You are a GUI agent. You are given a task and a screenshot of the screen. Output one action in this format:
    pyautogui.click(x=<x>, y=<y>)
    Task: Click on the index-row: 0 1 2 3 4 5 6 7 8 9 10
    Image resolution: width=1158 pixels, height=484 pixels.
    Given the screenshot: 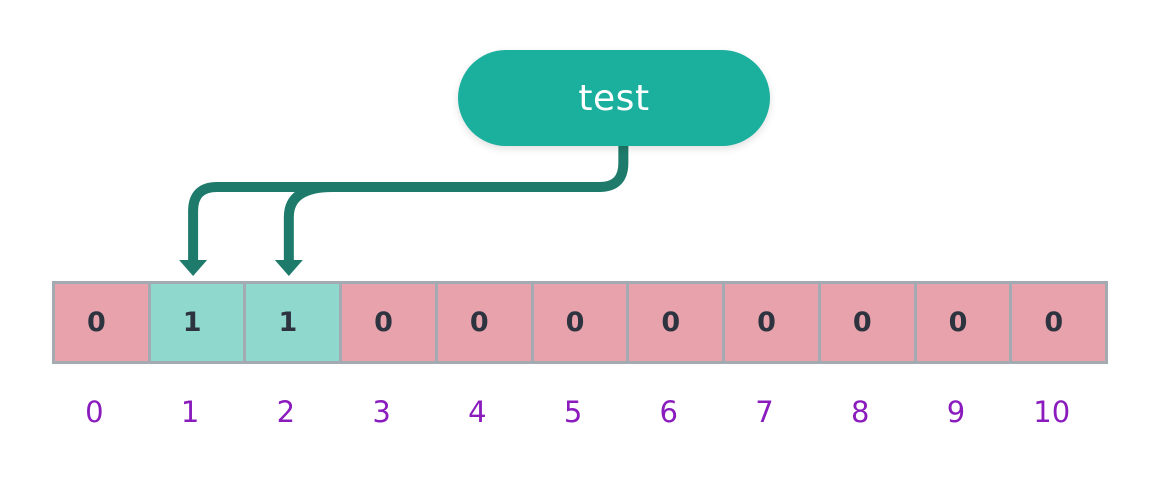 What is the action you would take?
    pyautogui.click(x=580, y=412)
    